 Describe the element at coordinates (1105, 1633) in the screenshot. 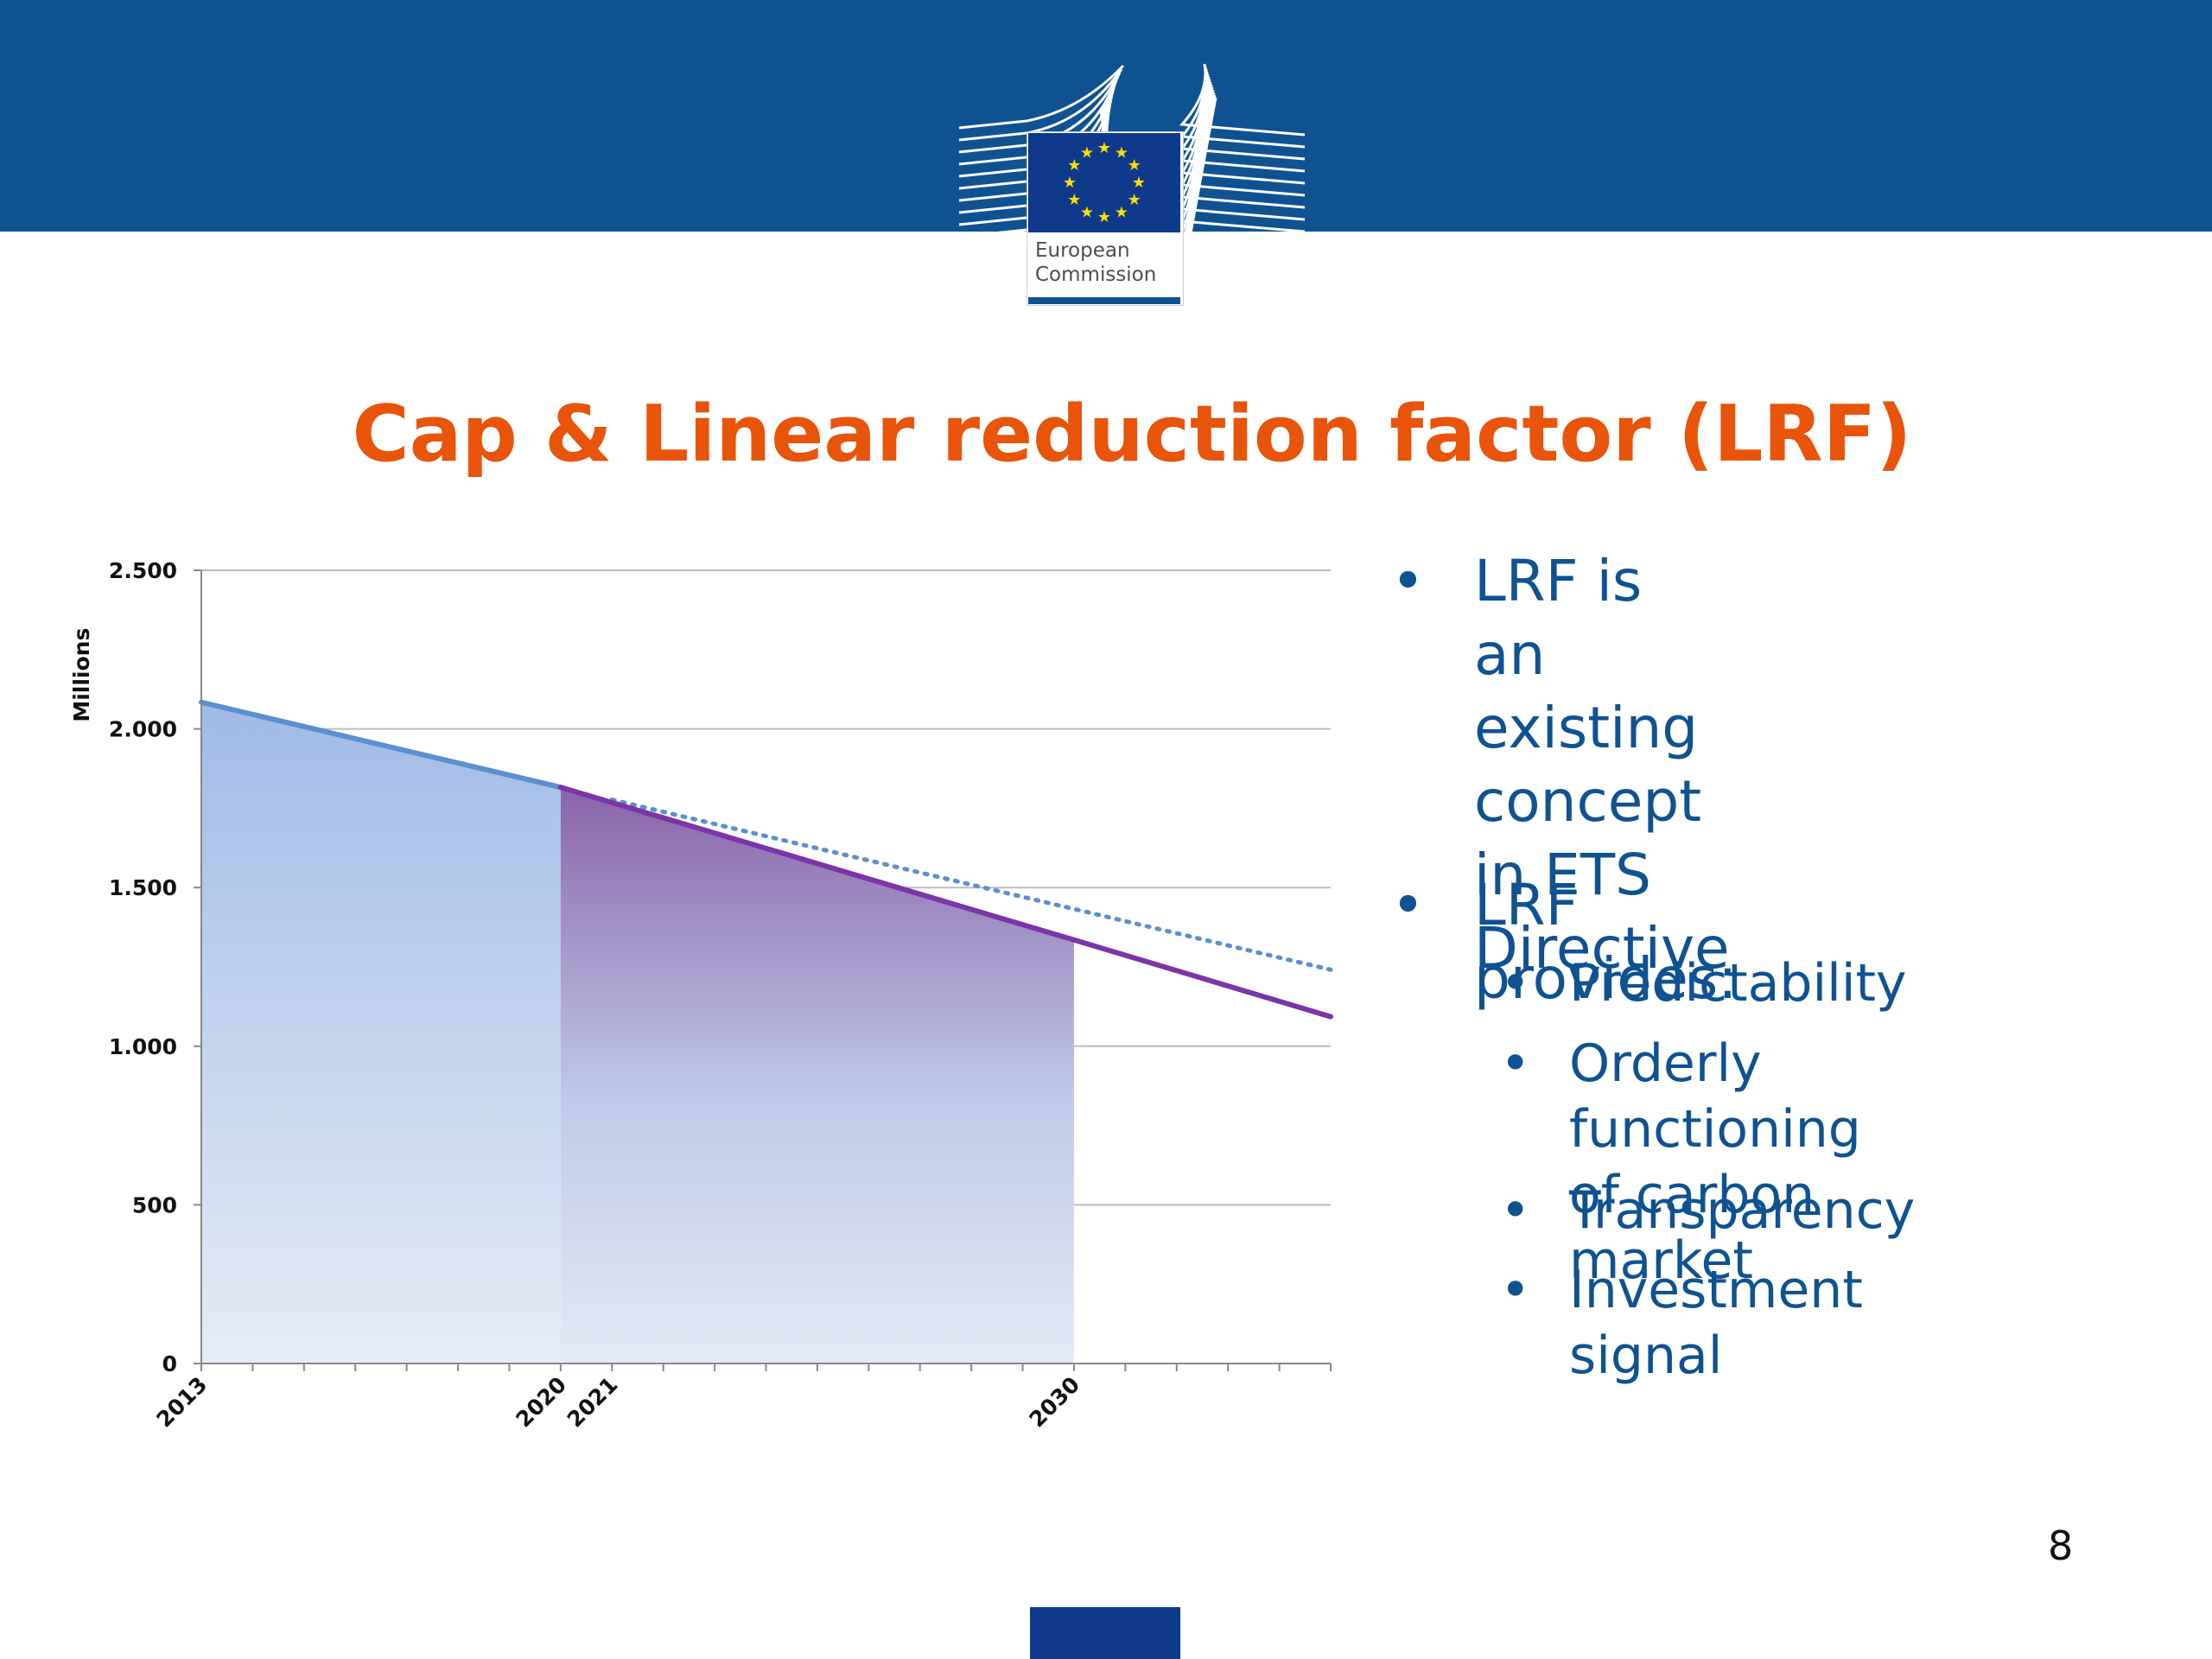

I see `footer-block` at that location.